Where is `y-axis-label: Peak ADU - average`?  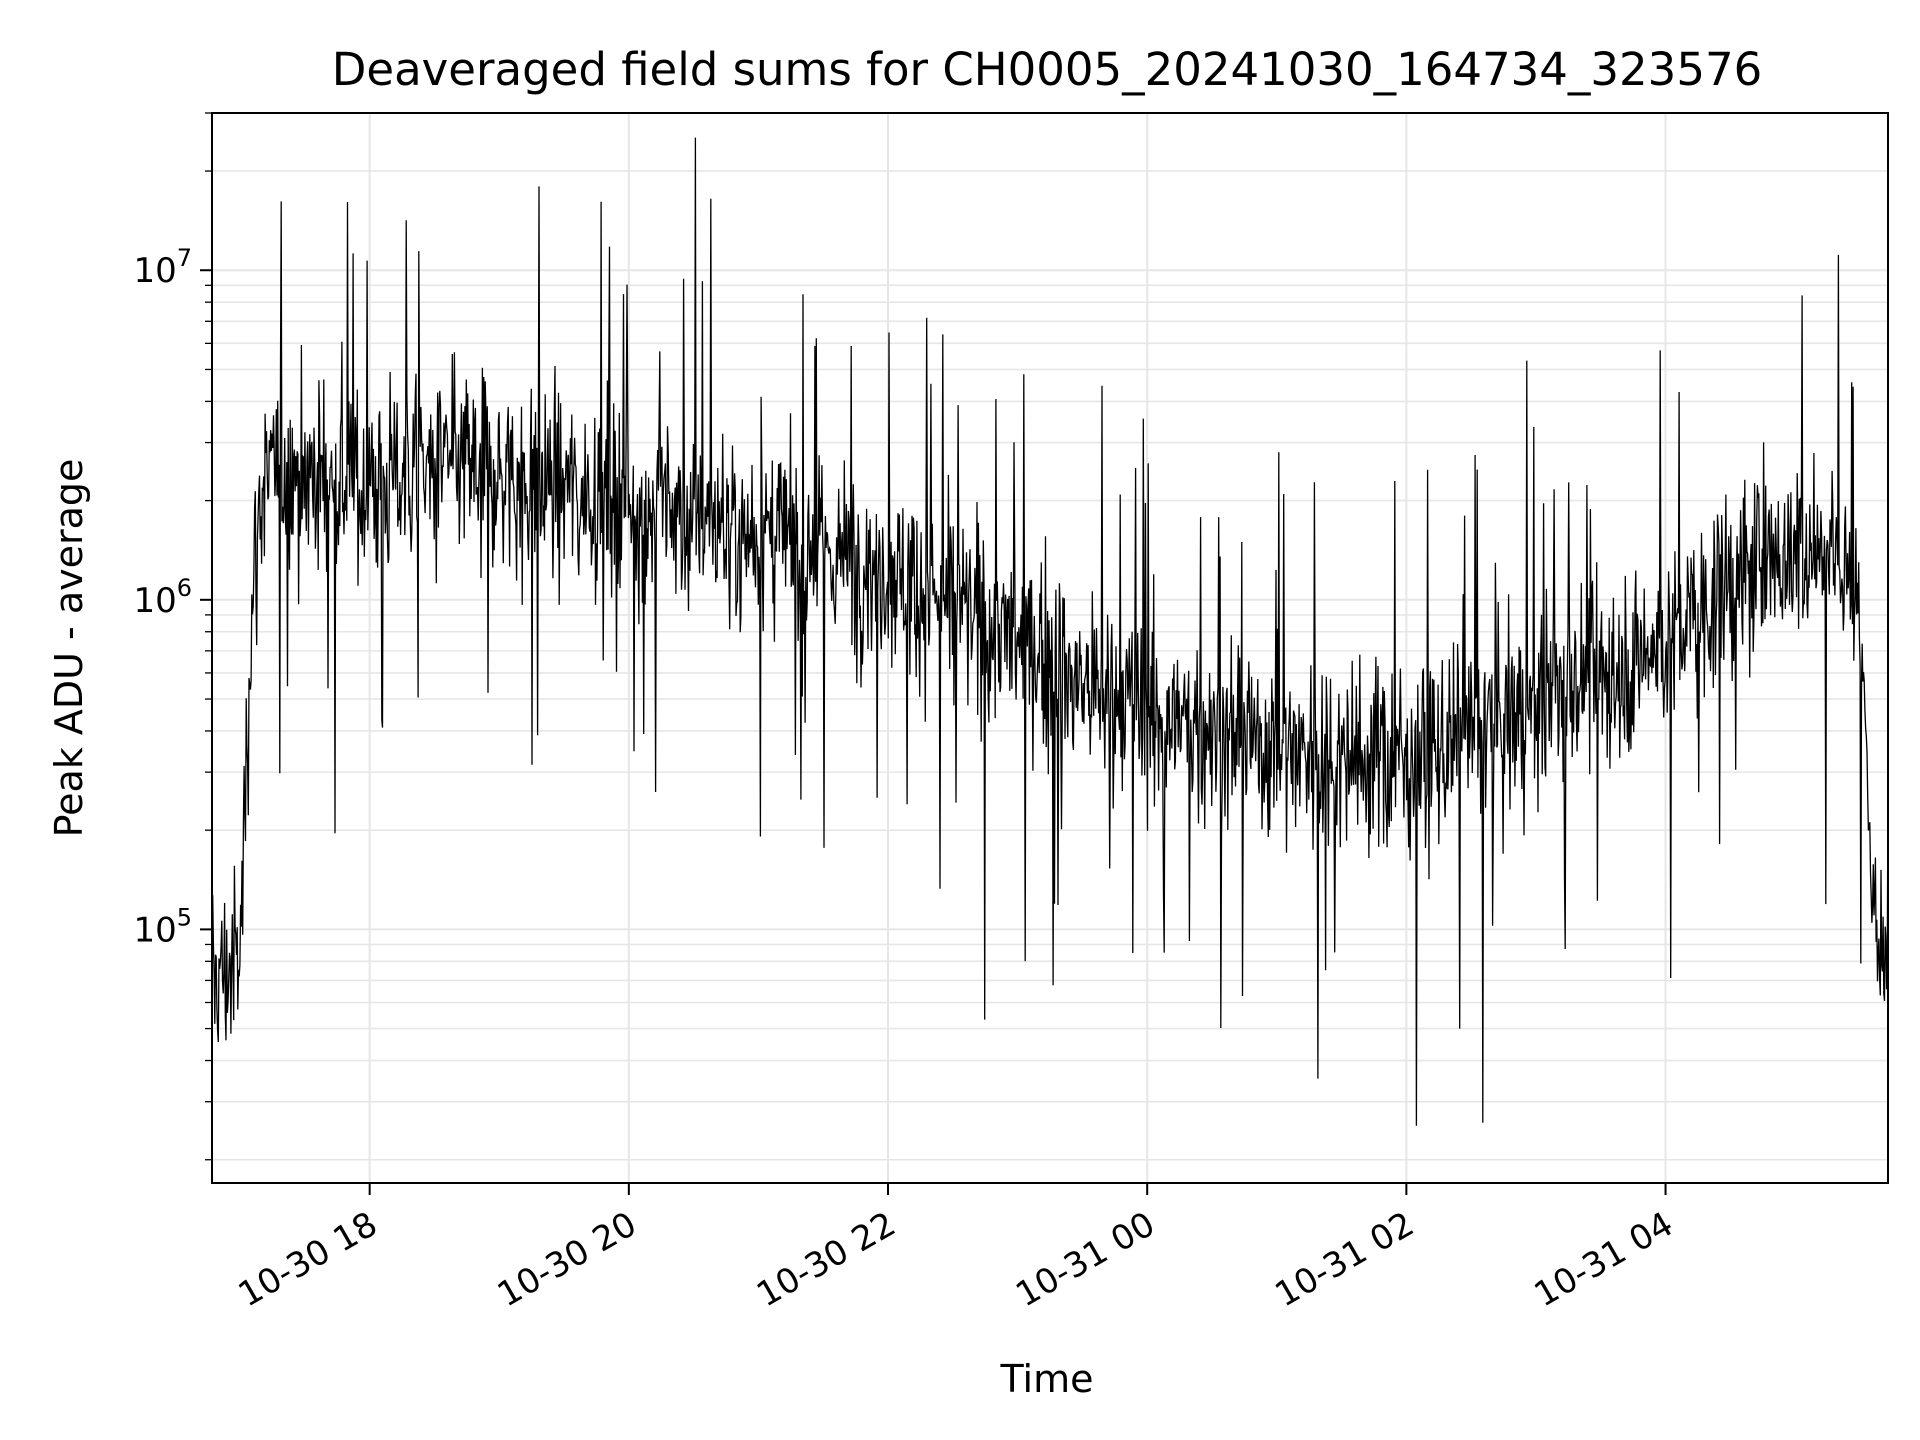
y-axis-label: Peak ADU - average is located at coordinates (69, 648).